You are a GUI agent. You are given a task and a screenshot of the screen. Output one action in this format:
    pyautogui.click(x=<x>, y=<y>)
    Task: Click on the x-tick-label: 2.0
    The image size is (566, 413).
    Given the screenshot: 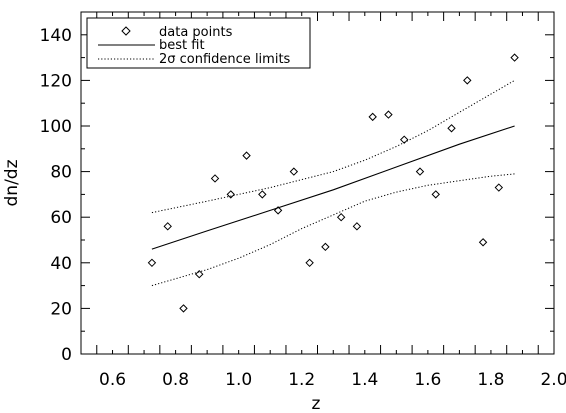 What is the action you would take?
    pyautogui.click(x=553, y=380)
    